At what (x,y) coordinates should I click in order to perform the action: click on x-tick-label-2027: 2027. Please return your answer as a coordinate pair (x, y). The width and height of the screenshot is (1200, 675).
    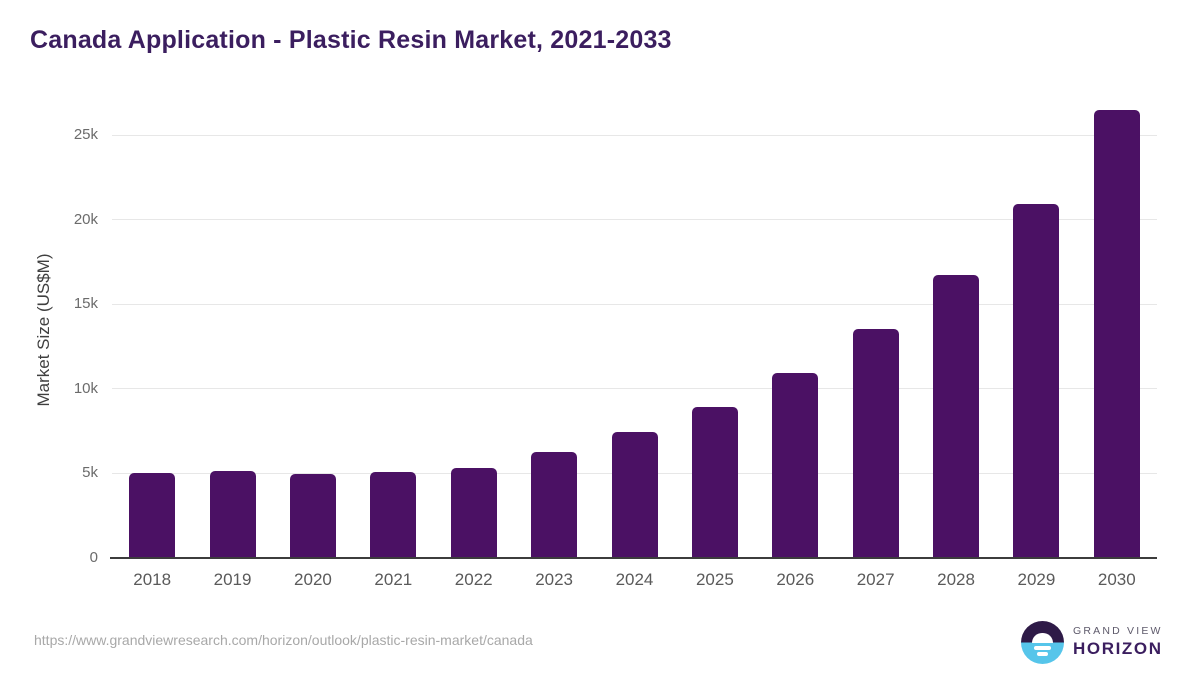
    Looking at the image, I should click on (875, 579).